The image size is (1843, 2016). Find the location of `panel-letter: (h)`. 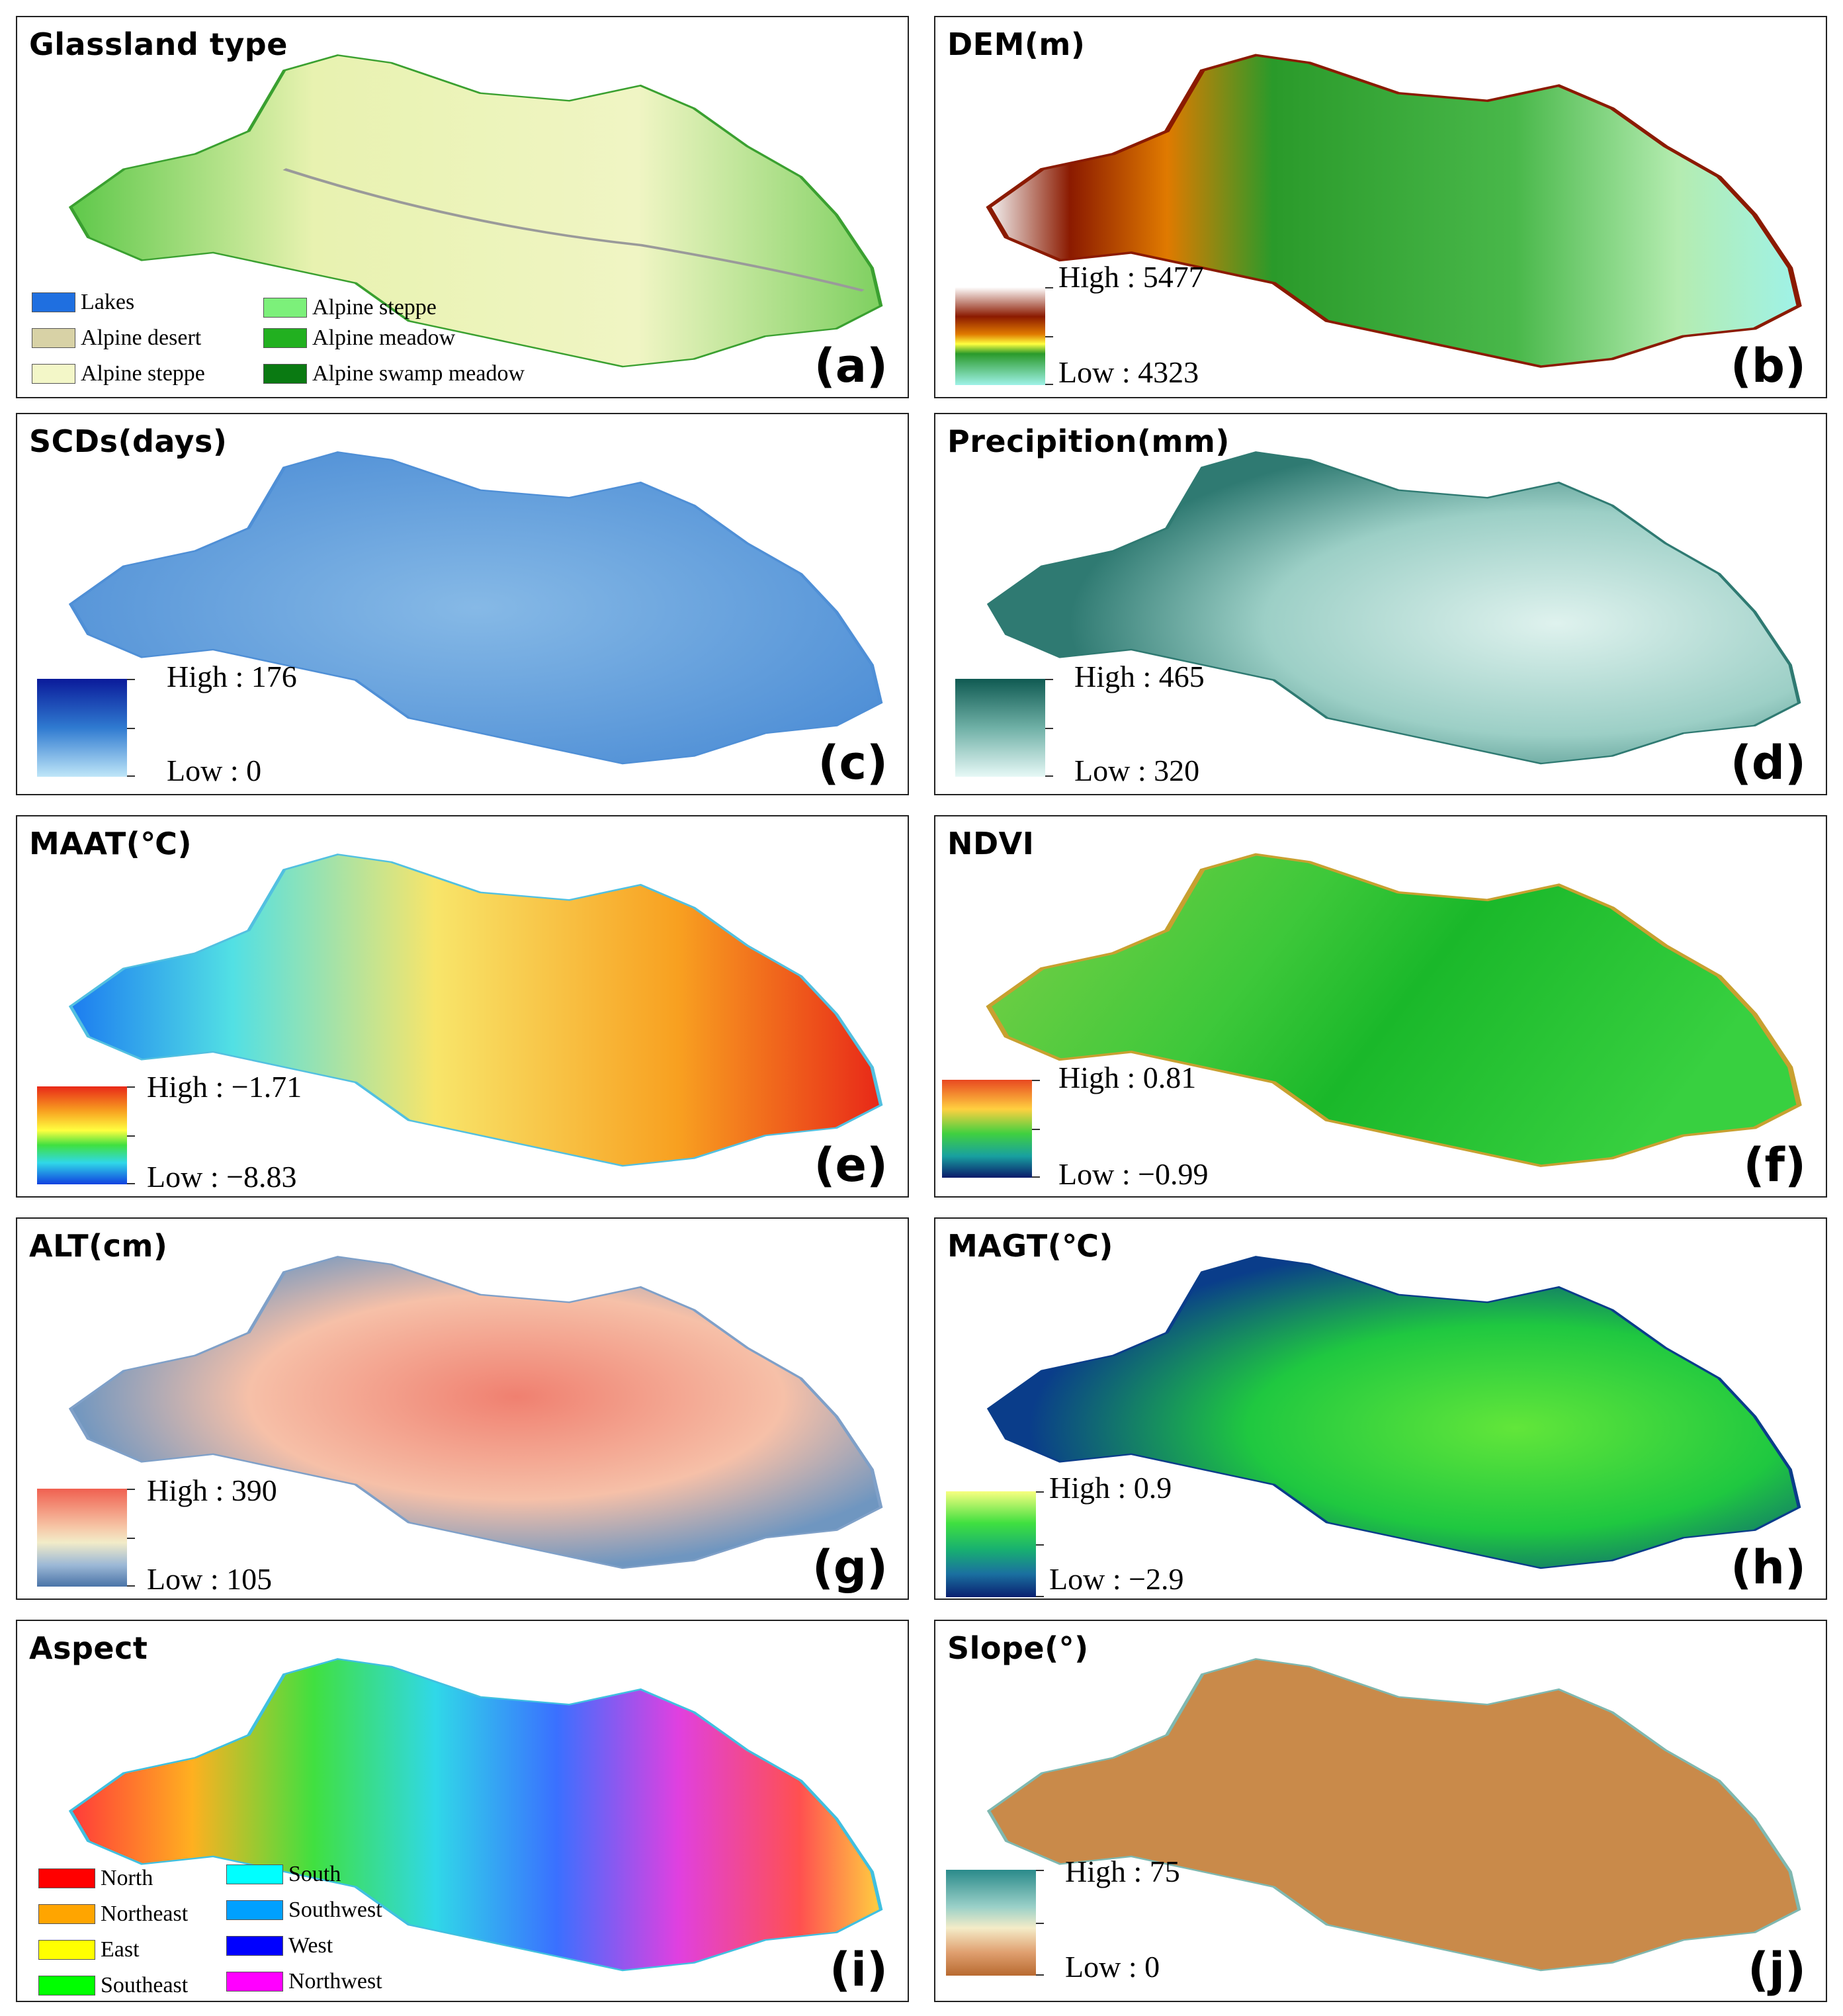

panel-letter: (h) is located at coordinates (1768, 1567).